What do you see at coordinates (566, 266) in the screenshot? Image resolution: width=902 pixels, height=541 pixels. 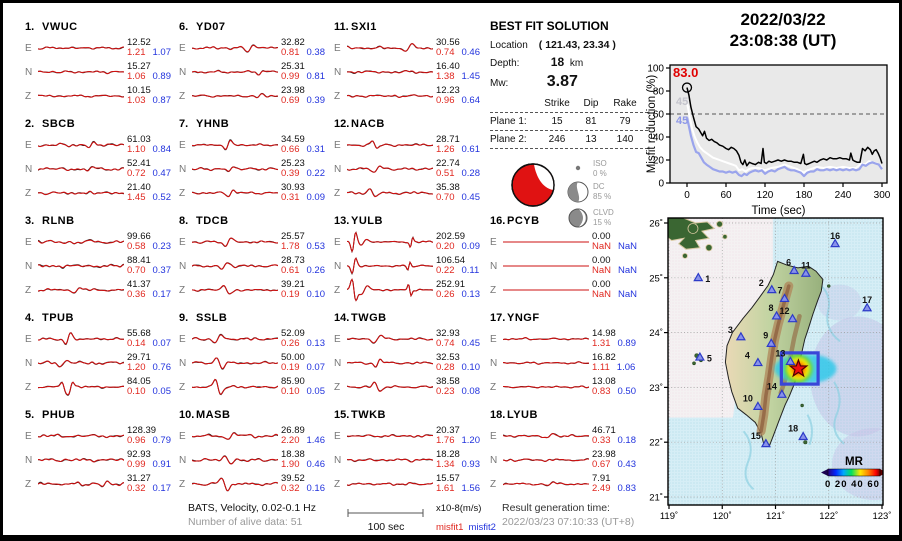 I see `channel-row-N: N 0.00 NaN NaN` at bounding box center [566, 266].